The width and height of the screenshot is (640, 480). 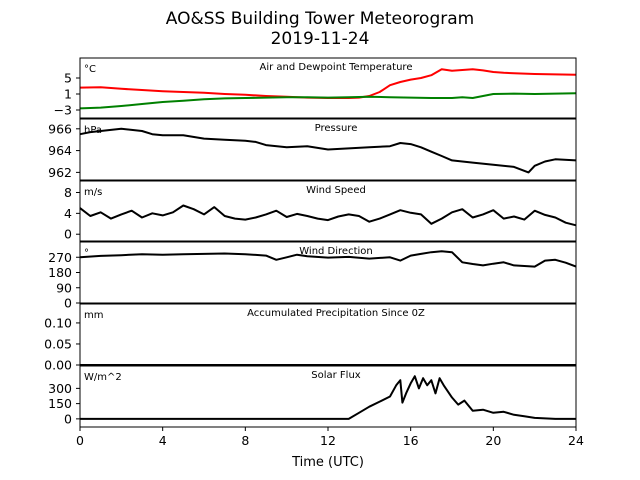 What do you see at coordinates (80, 440) in the screenshot?
I see `x-tick-label-0: 0` at bounding box center [80, 440].